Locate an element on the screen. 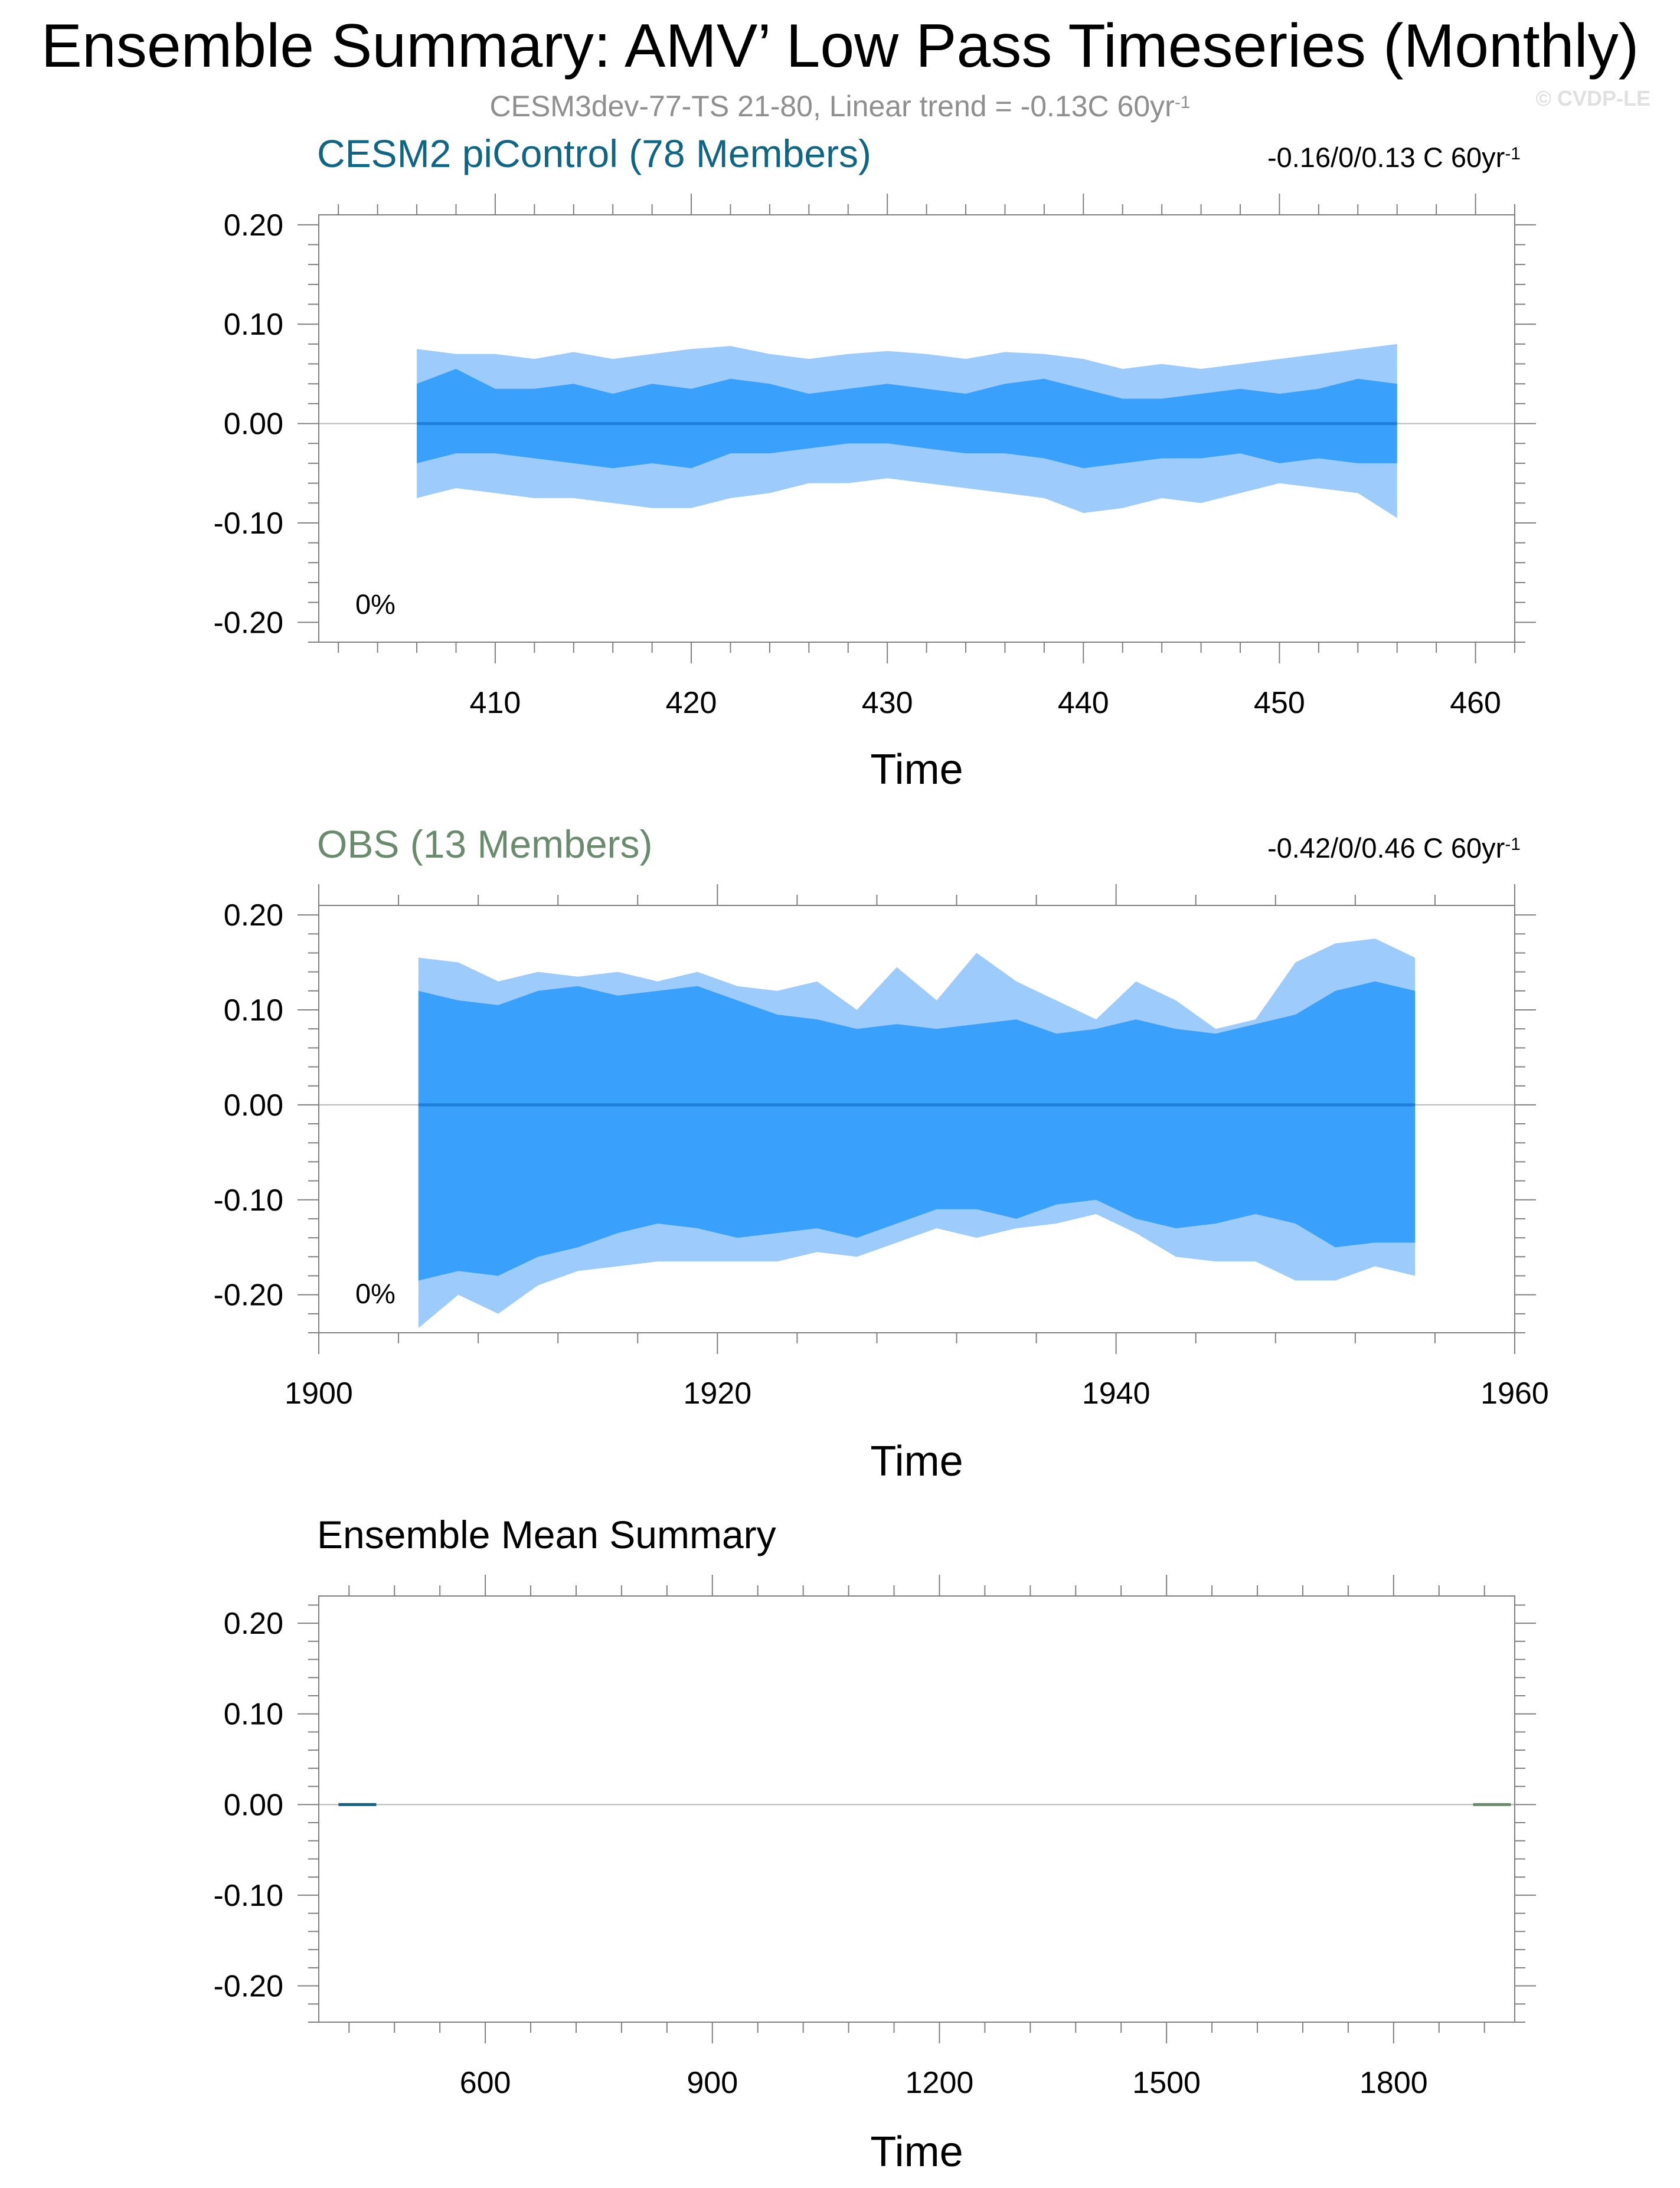 The height and width of the screenshot is (2188, 1680). panel-3-x-tick-label: 1800 is located at coordinates (1394, 2083).